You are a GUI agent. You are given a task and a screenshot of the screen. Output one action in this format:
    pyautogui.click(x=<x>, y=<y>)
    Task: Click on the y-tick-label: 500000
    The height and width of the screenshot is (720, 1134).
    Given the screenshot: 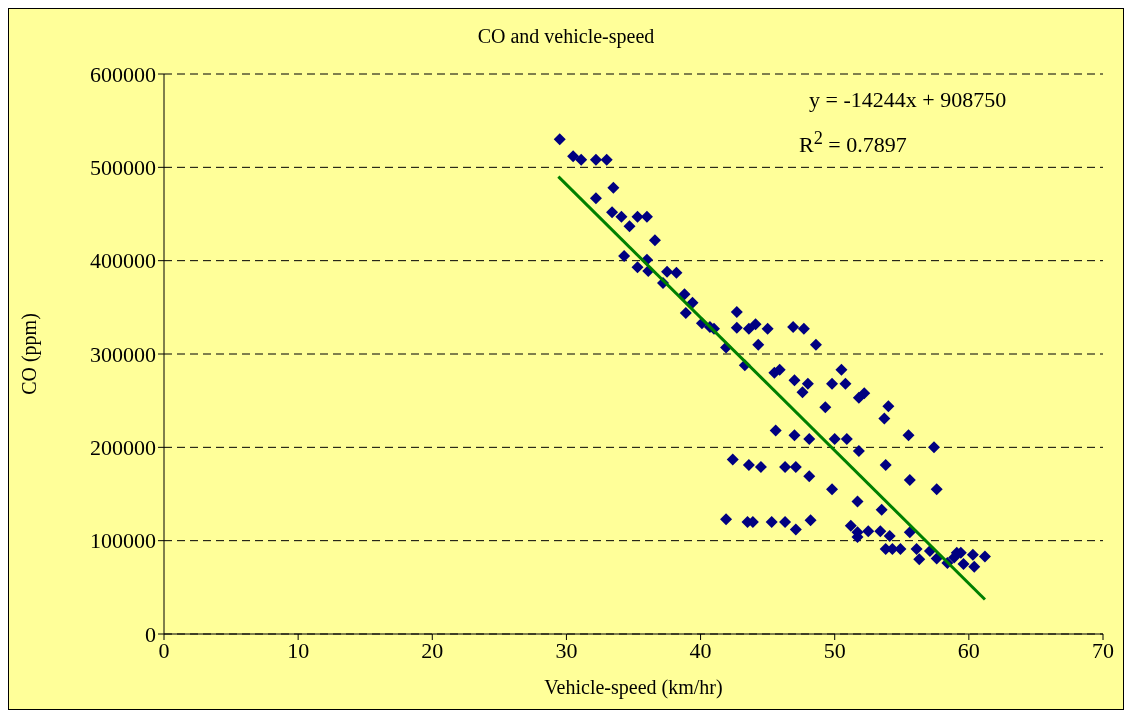 What is the action you would take?
    pyautogui.click(x=123, y=168)
    